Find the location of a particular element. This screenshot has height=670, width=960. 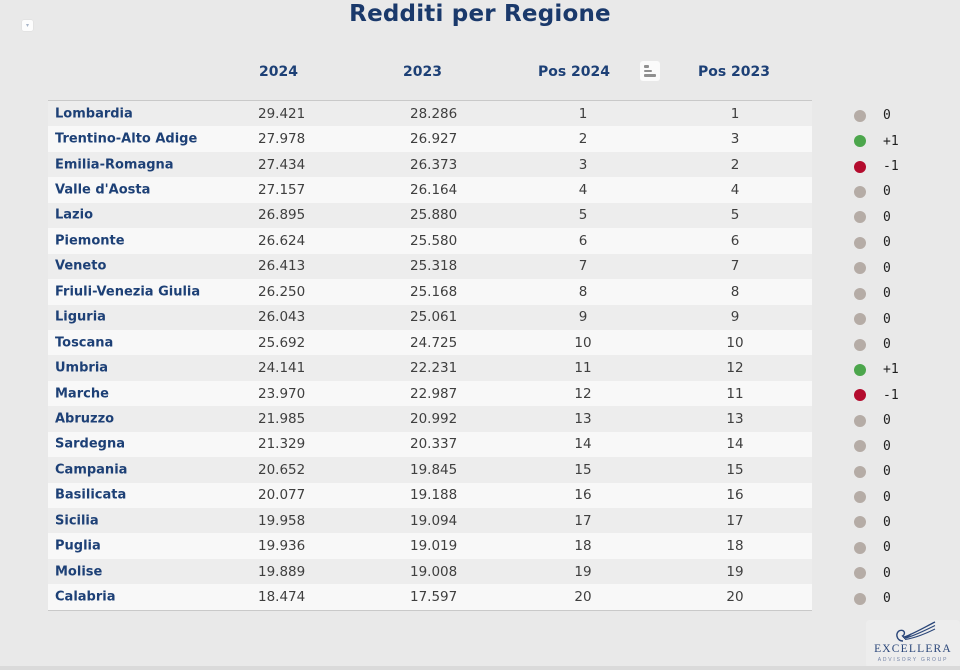

region-name: Friuli-Venezia Giulia is located at coordinates (128, 292).